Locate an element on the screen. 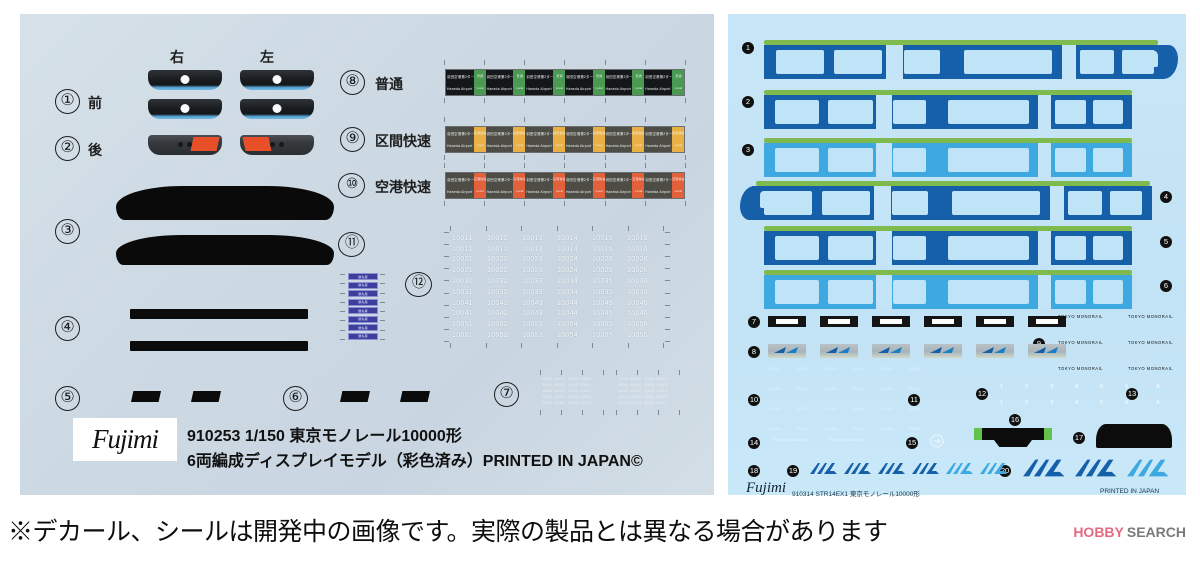 This screenshot has height=563, width=1200. white-car-number: 10012 is located at coordinates (803, 368).